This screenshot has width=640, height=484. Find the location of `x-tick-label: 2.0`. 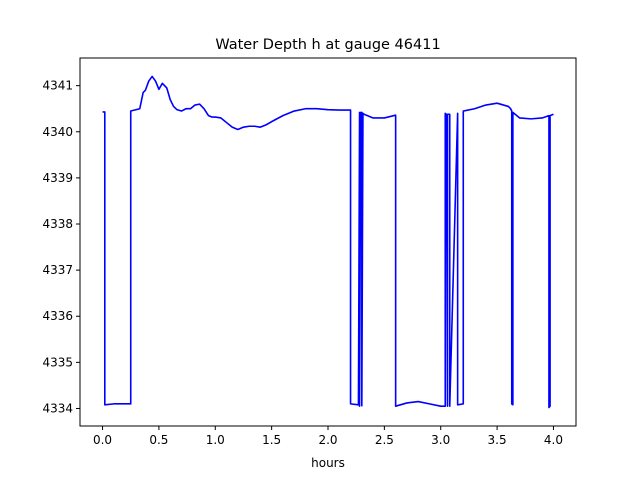

x-tick-label: 2.0 is located at coordinates (327, 440).